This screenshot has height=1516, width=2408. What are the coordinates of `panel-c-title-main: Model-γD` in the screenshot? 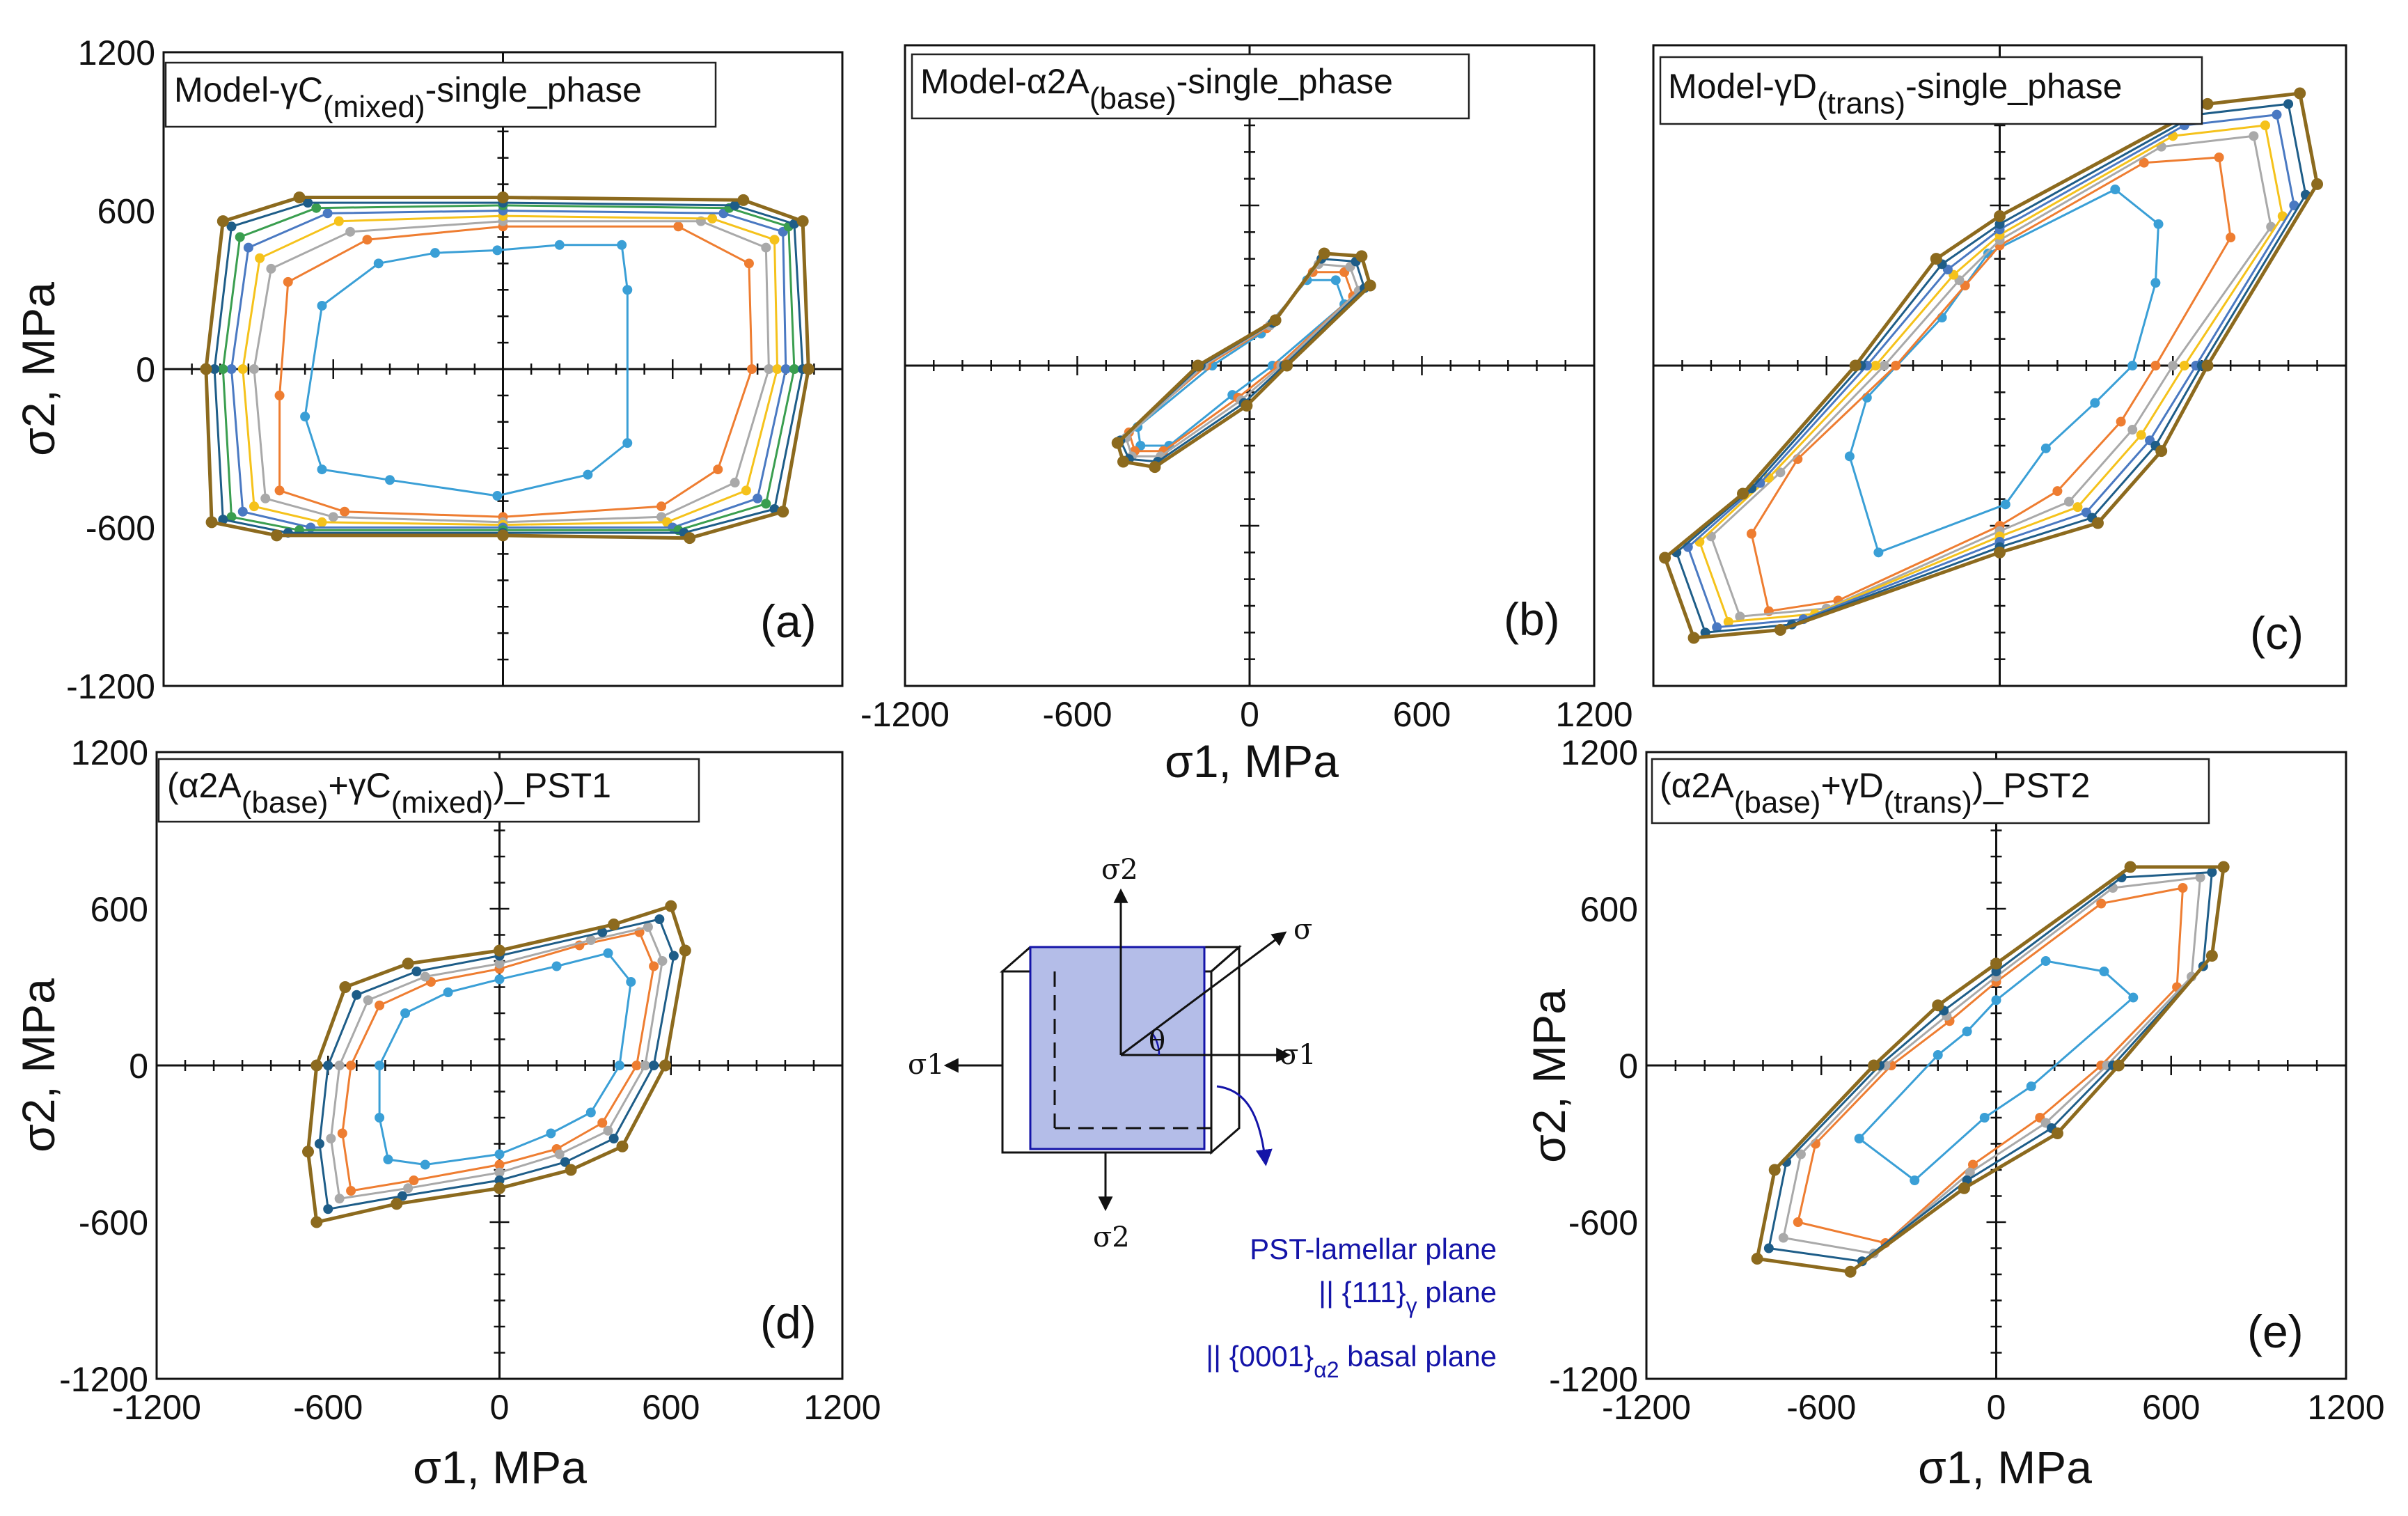 It's located at (1743, 86).